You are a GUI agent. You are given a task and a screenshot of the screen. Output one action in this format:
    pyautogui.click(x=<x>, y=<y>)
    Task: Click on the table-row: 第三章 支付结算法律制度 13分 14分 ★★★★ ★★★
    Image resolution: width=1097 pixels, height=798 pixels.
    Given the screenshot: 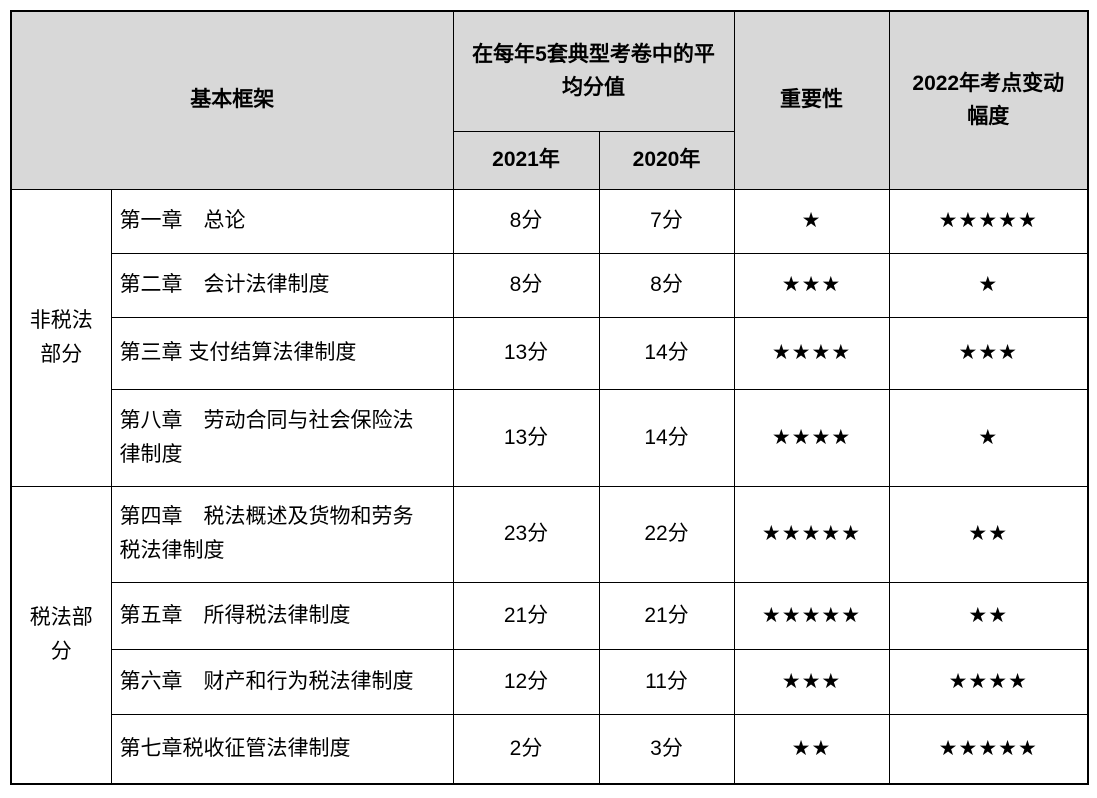 What is the action you would take?
    pyautogui.click(x=550, y=353)
    